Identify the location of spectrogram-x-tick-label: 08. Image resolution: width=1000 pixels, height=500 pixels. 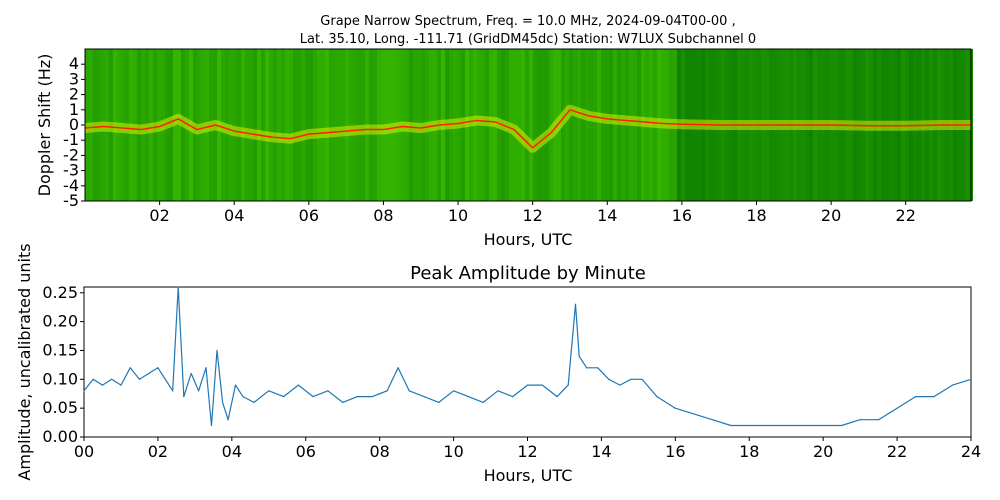
(383, 215).